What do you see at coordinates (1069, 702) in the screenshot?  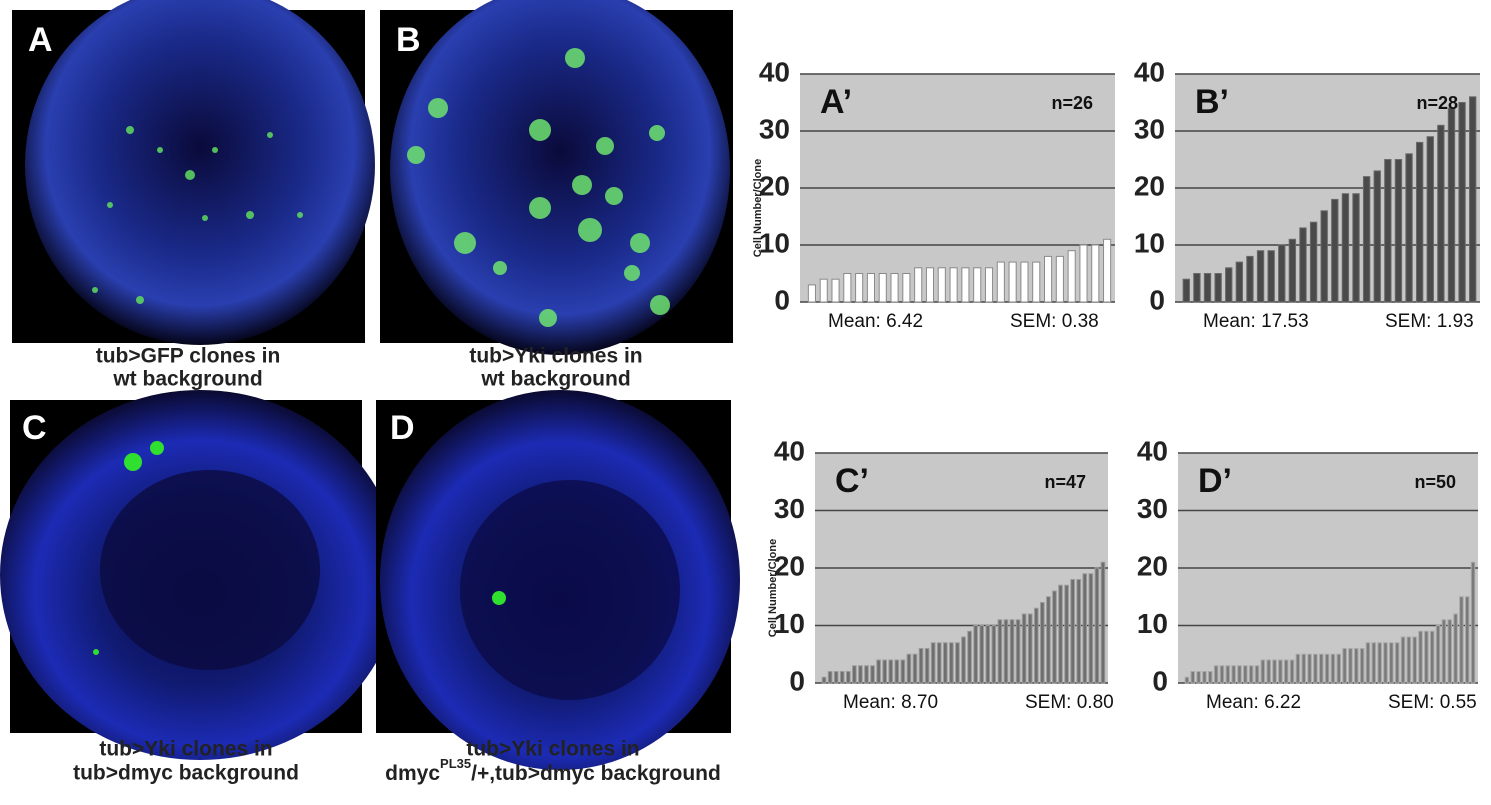 I see `sem-label: SEM: 0.80` at bounding box center [1069, 702].